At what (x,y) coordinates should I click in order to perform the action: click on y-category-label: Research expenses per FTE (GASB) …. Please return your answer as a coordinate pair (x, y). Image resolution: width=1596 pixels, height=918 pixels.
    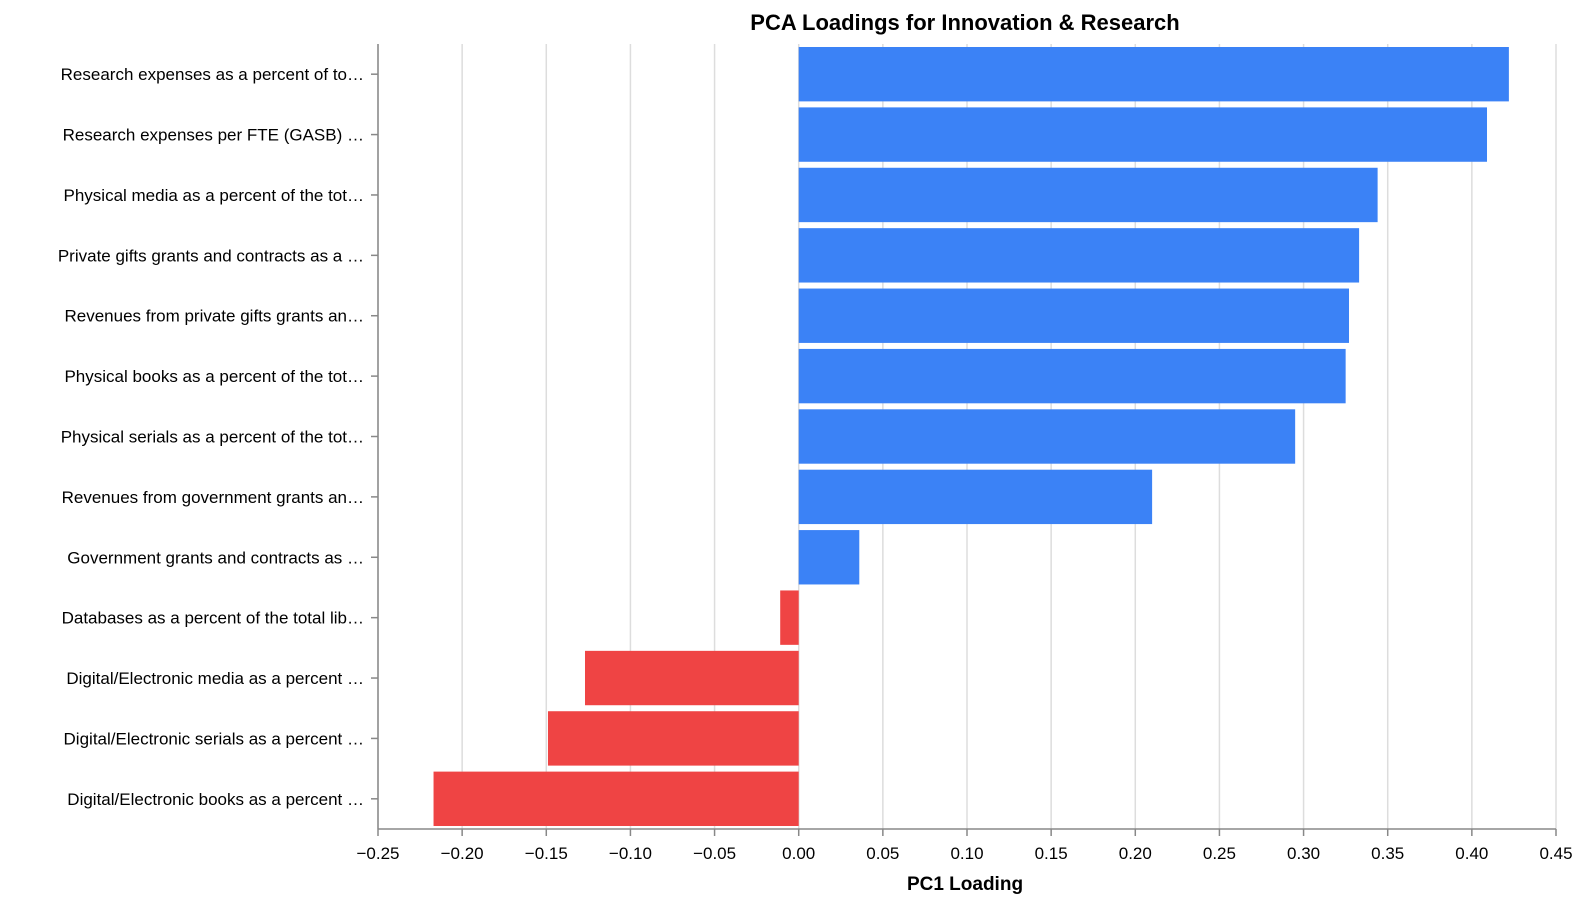
    Looking at the image, I should click on (213, 135).